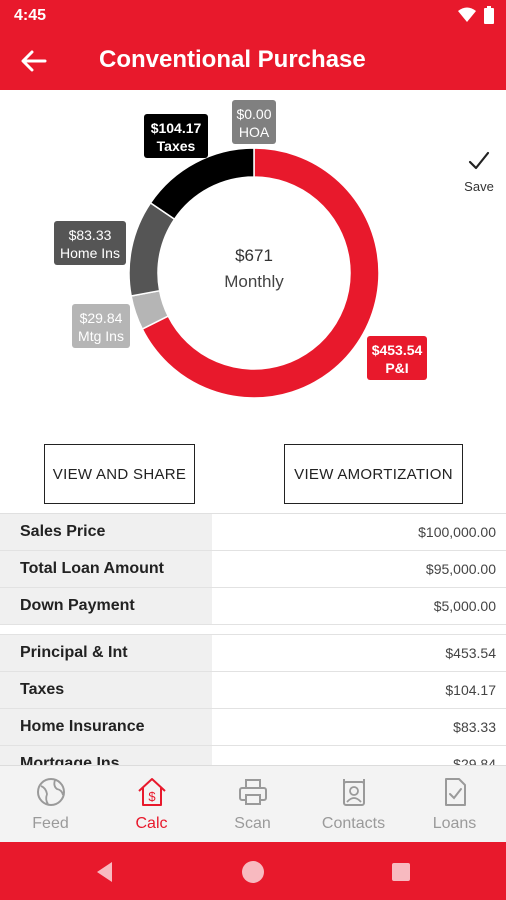 This screenshot has height=900, width=506. I want to click on slice-label-hoa: $0.00 HOA, so click(254, 122).